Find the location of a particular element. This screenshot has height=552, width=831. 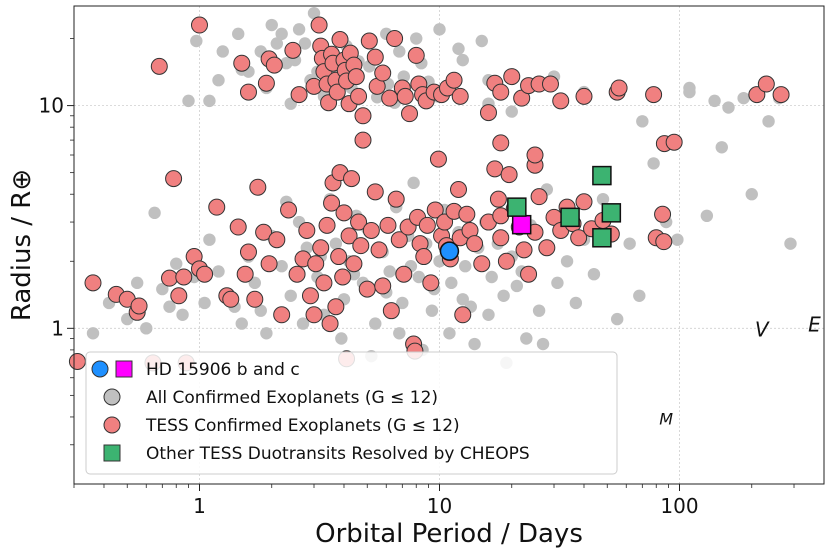

highlight-series is located at coordinates (530, 213).